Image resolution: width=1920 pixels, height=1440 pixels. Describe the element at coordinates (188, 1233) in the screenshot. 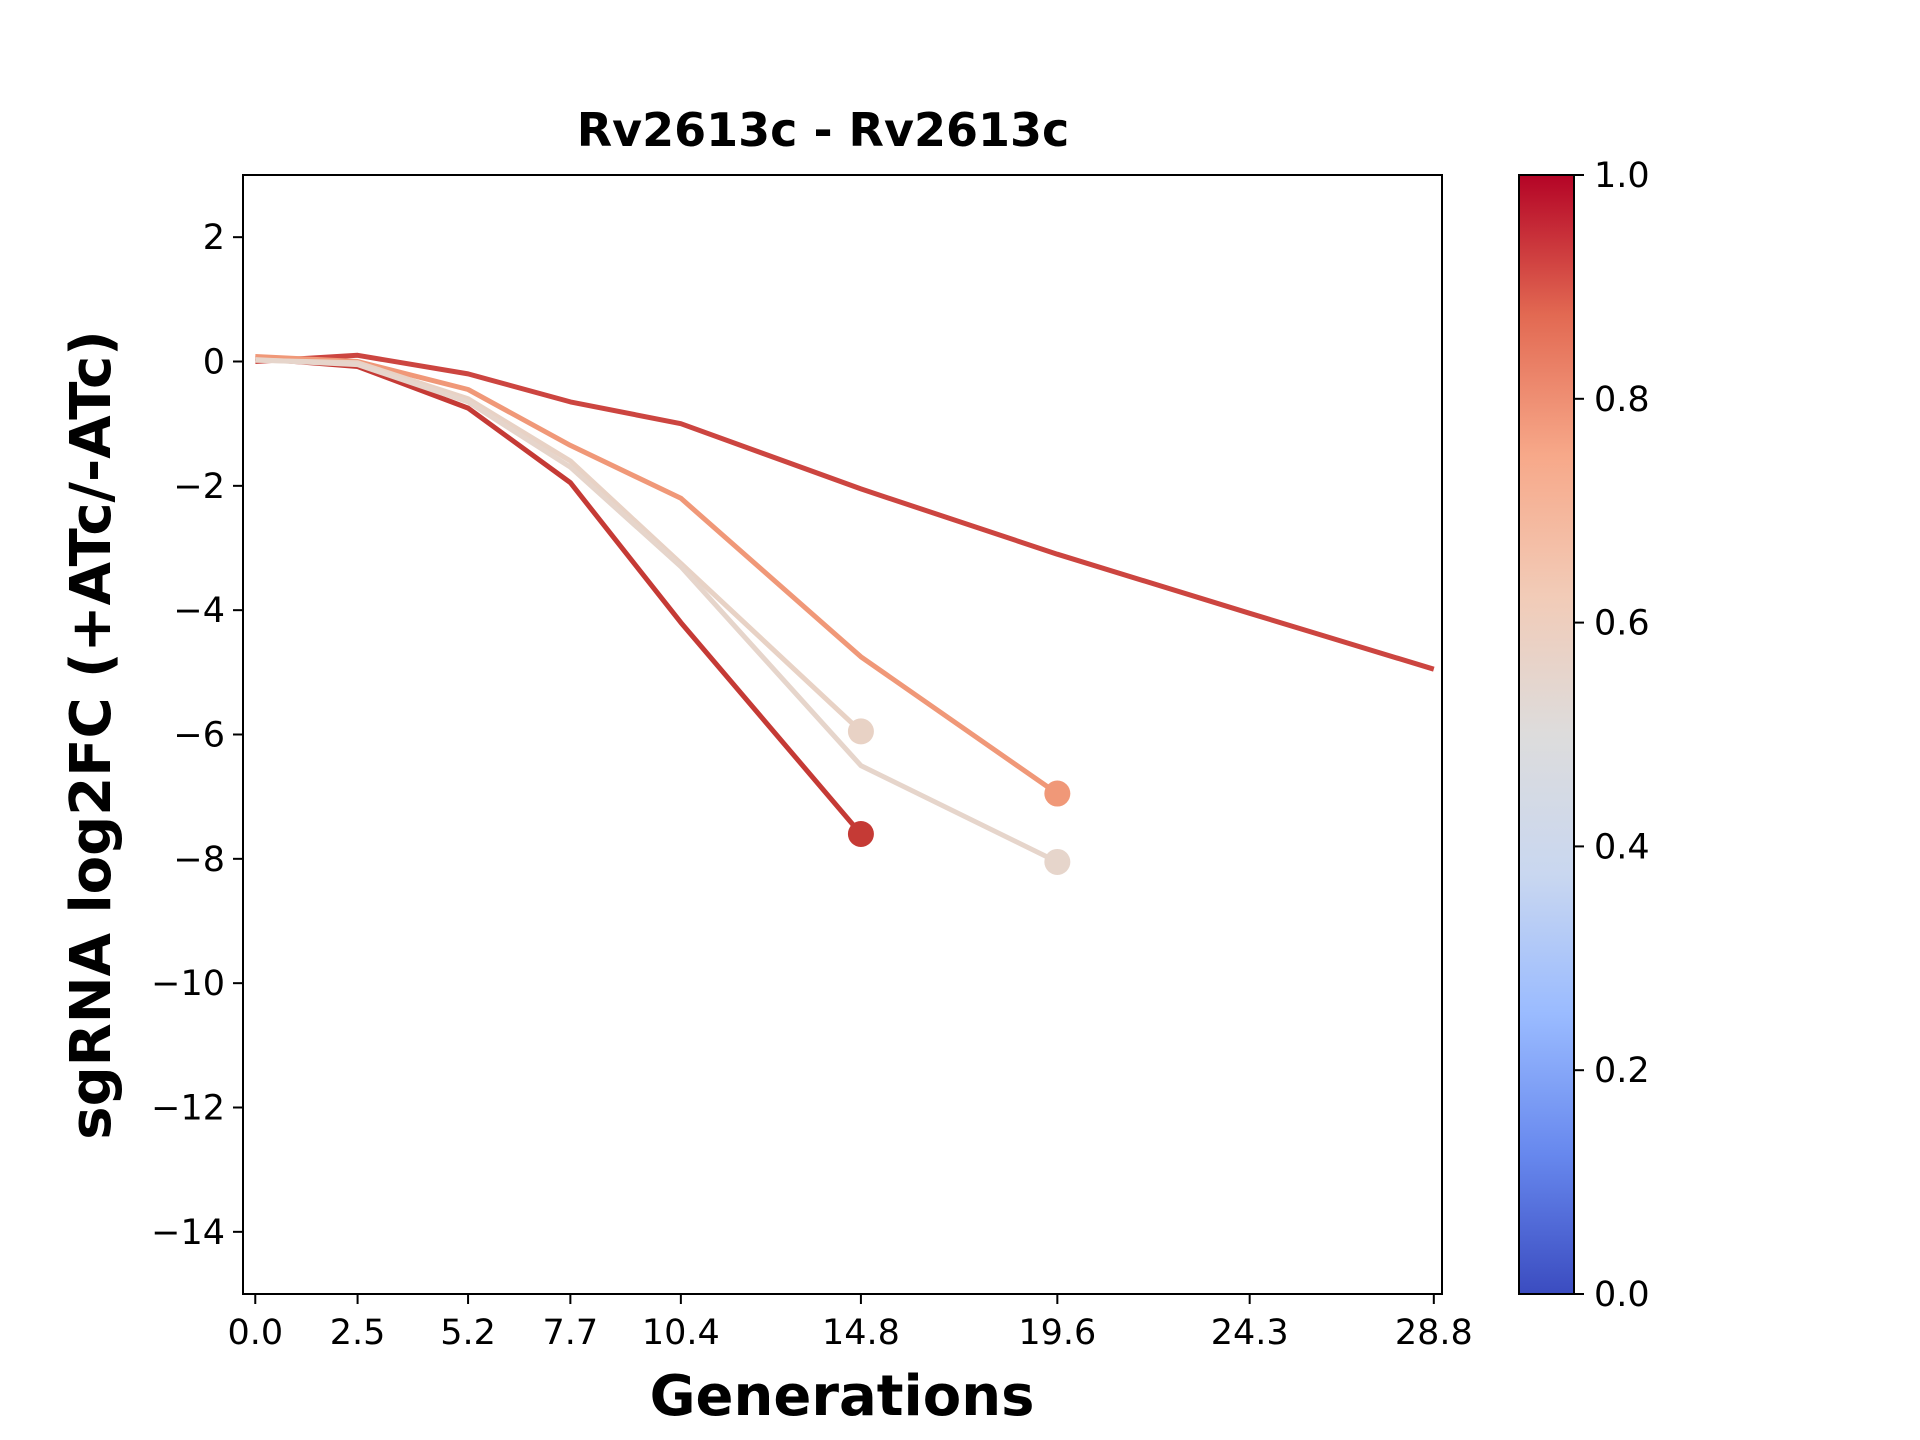

I see `y-tick-label: −14` at that location.